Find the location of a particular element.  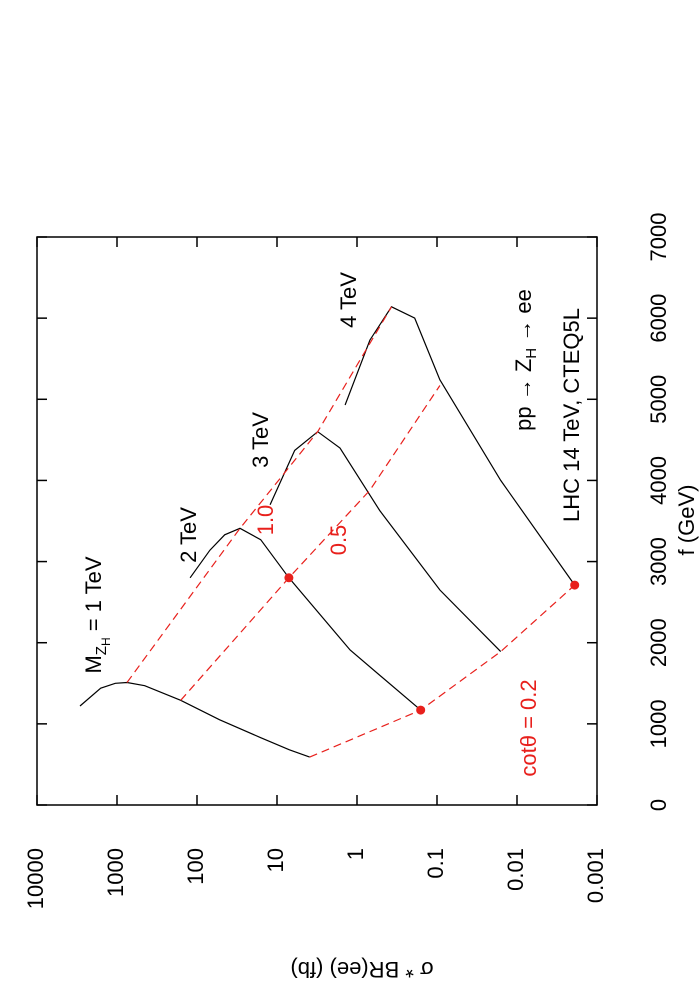

annotation: 4 TeV is located at coordinates (348, 300).